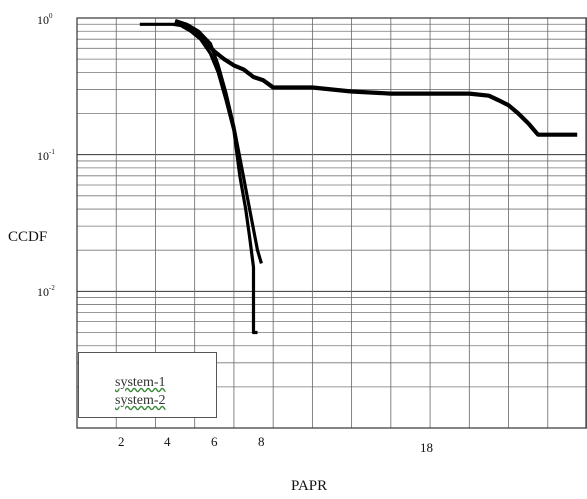  Describe the element at coordinates (46, 155) in the screenshot. I see `y-tick-label: 10⁻¹` at that location.